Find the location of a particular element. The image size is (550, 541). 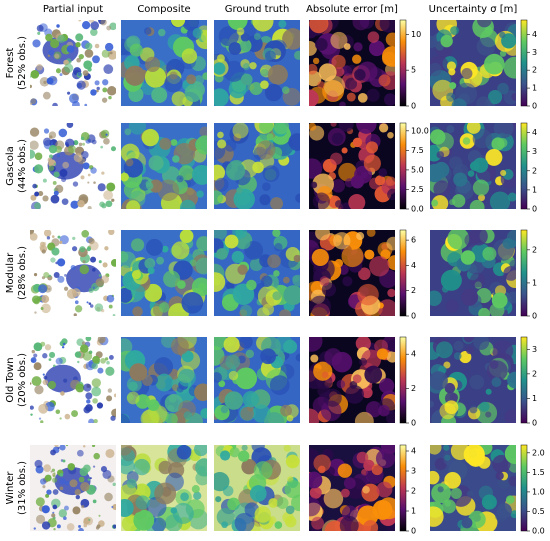

column-header: Partial input is located at coordinates (73, 9).